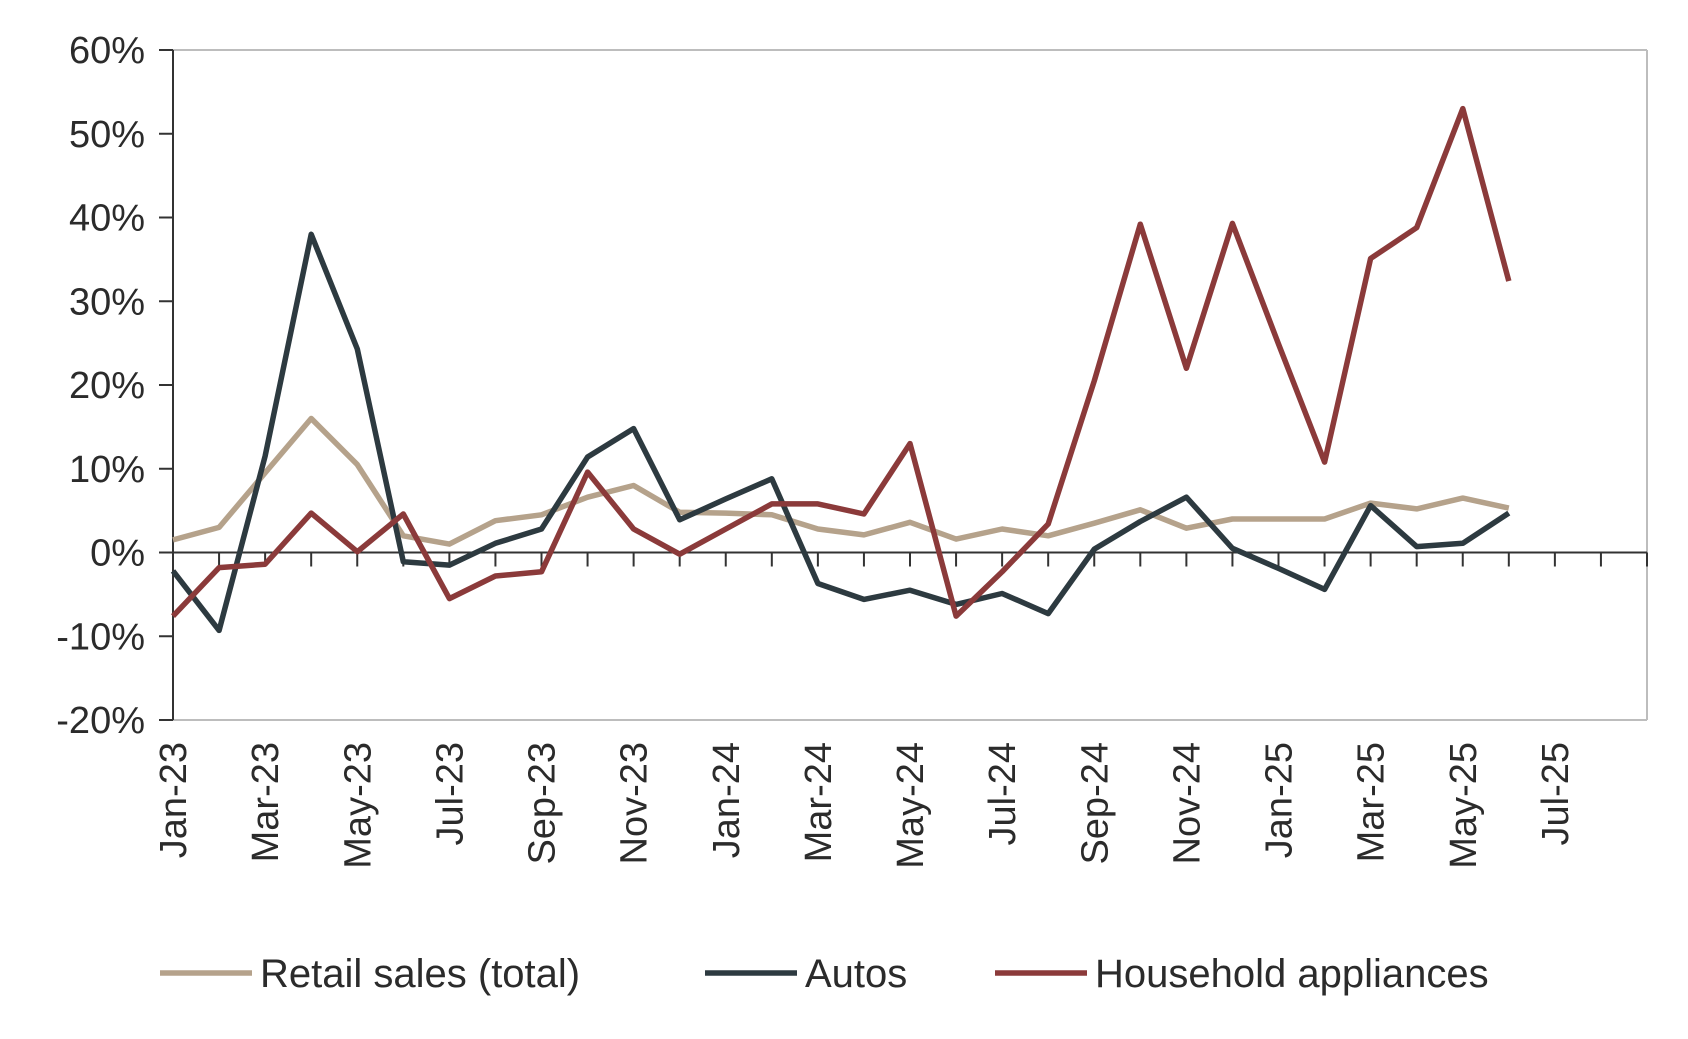 This screenshot has width=1688, height=1039. What do you see at coordinates (856, 974) in the screenshot?
I see `legend-label-1: Autos` at bounding box center [856, 974].